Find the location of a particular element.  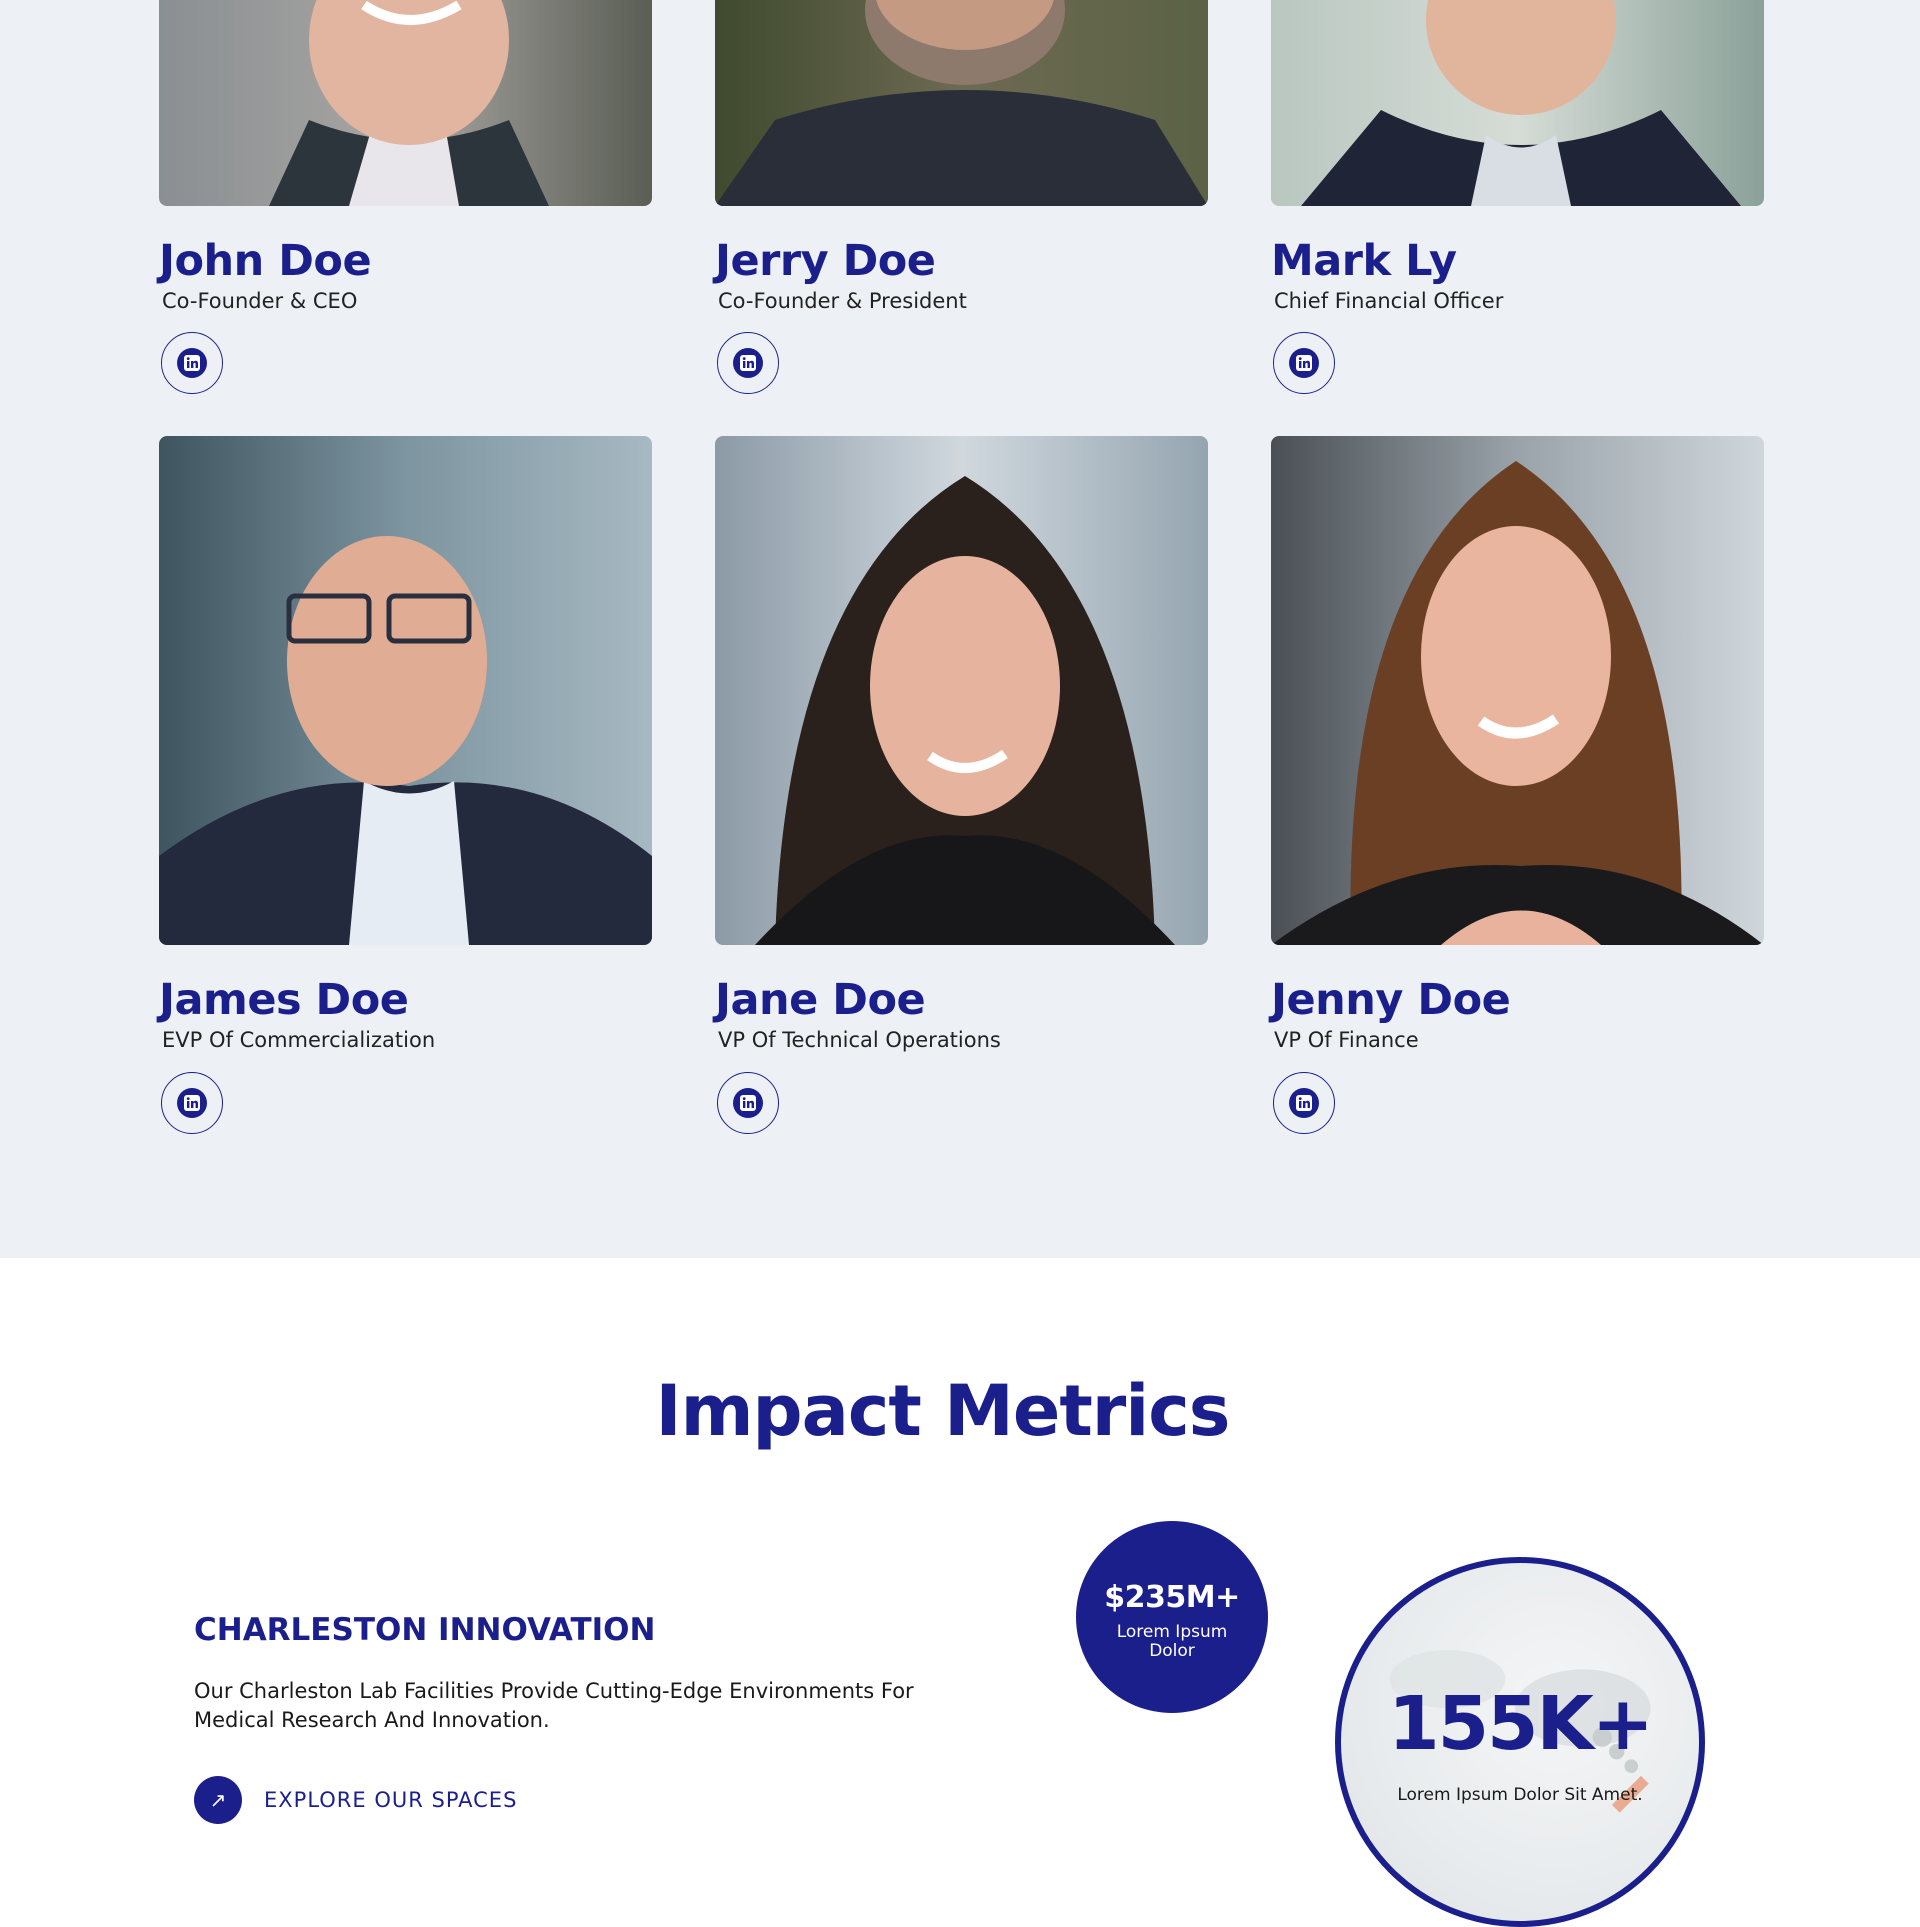

explore-spaces-link: ↗ EXPLORE OUR SPACES is located at coordinates (355, 1800).